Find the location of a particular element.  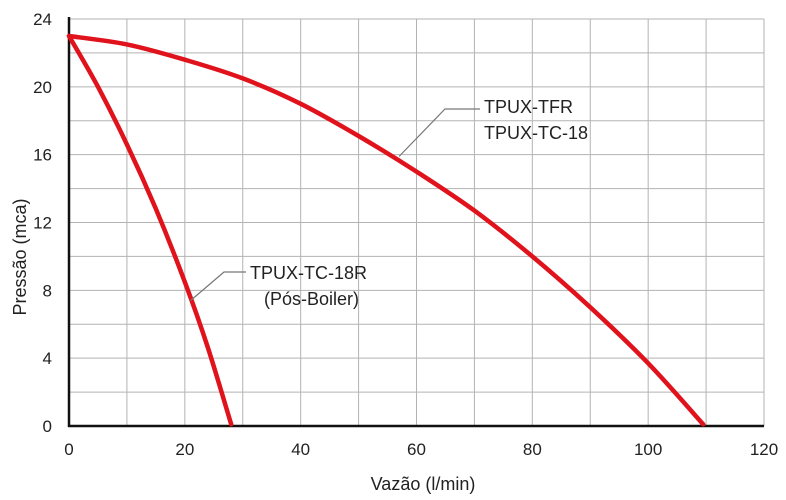

x-tick-label: 40 is located at coordinates (300, 449).